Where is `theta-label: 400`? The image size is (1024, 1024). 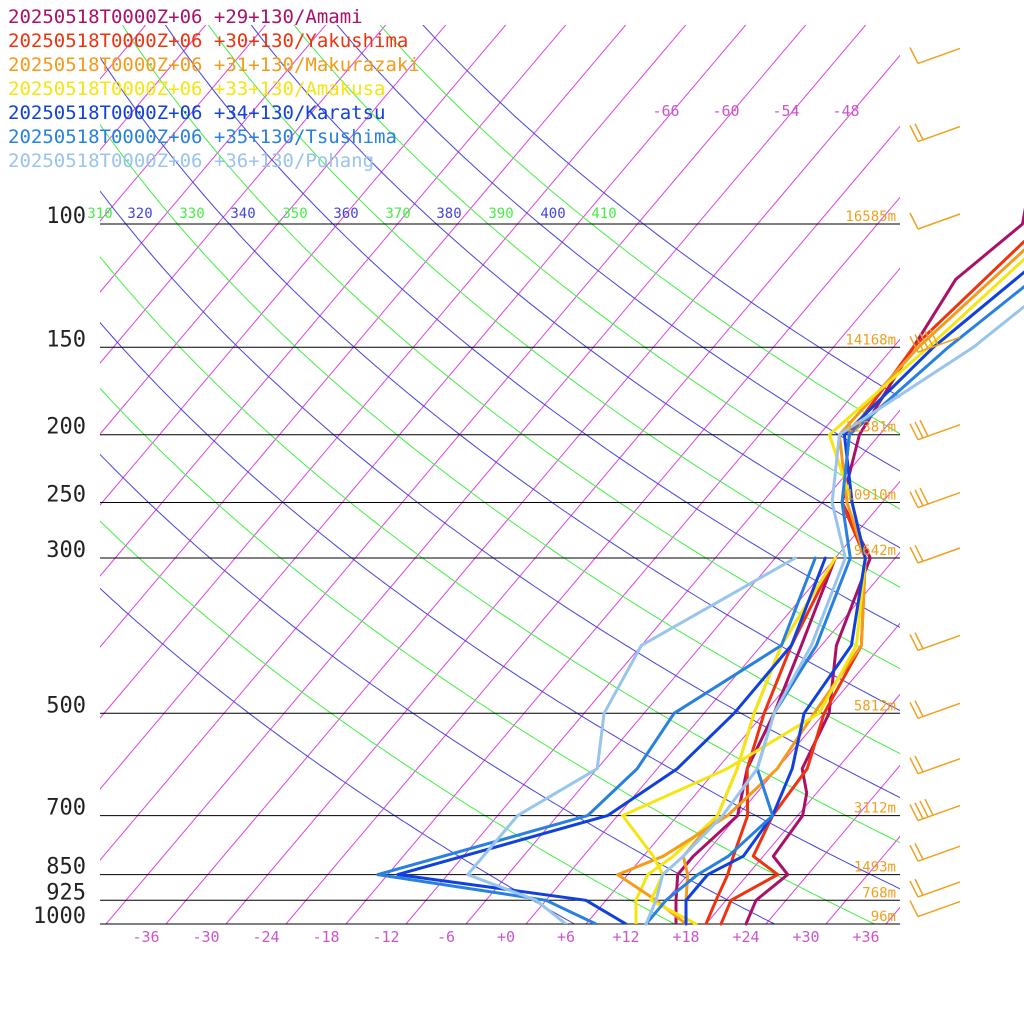
theta-label: 400 is located at coordinates (552, 214).